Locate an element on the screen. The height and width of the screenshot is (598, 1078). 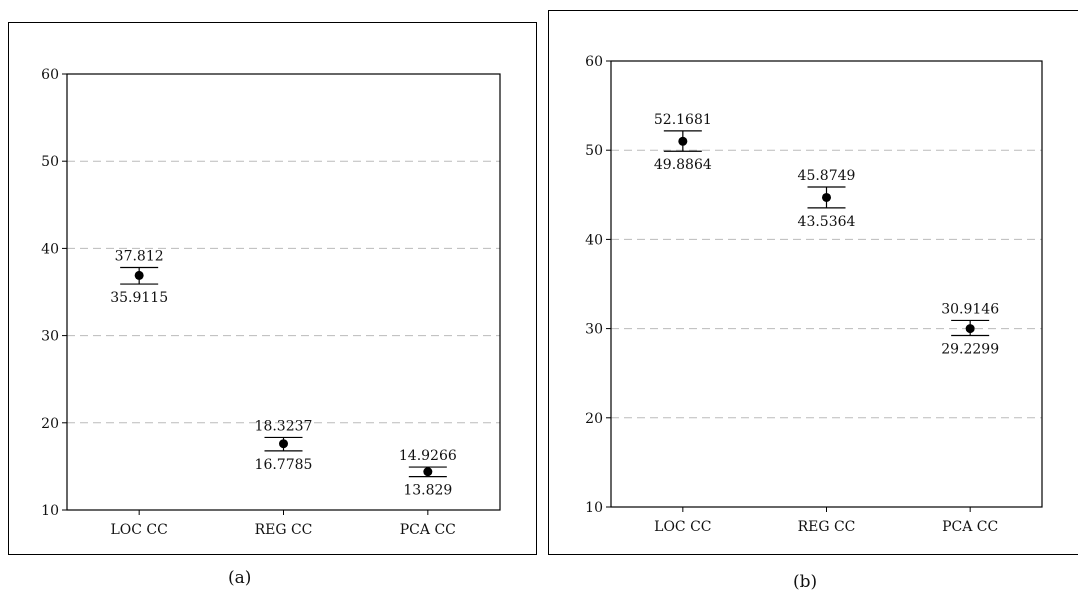
lower-bound-label: 29.2299 is located at coordinates (970, 349).